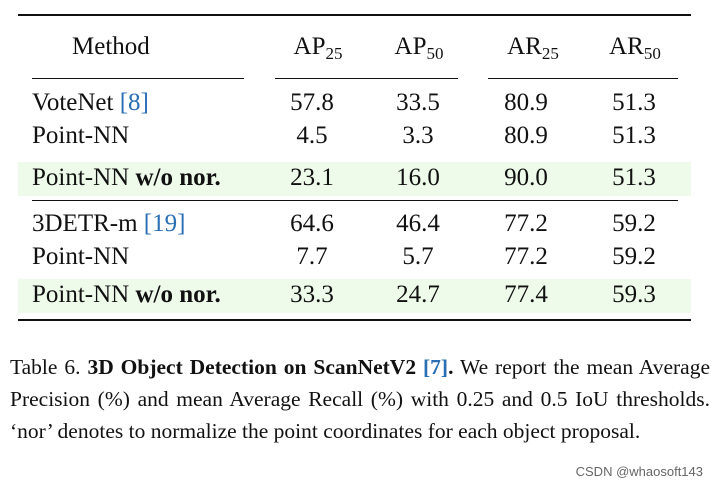 This screenshot has height=490, width=715. Describe the element at coordinates (366, 78) in the screenshot. I see `header-rule-ap` at that location.